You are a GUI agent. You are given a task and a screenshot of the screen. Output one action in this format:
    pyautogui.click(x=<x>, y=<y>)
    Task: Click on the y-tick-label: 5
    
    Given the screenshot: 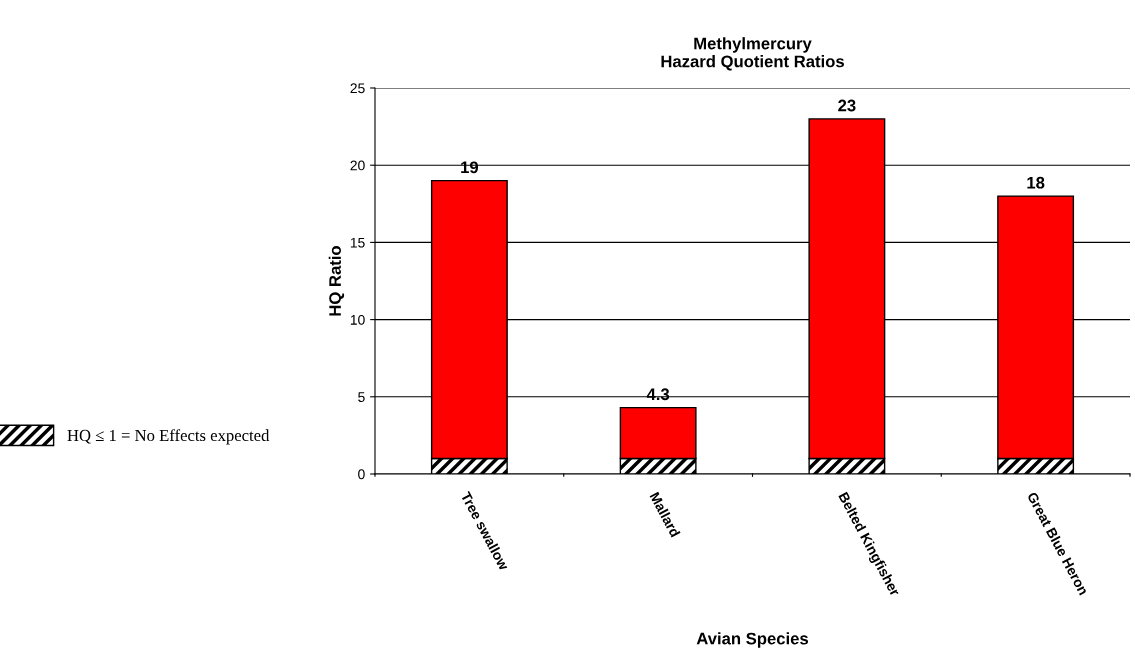 What is the action you would take?
    pyautogui.click(x=361, y=397)
    